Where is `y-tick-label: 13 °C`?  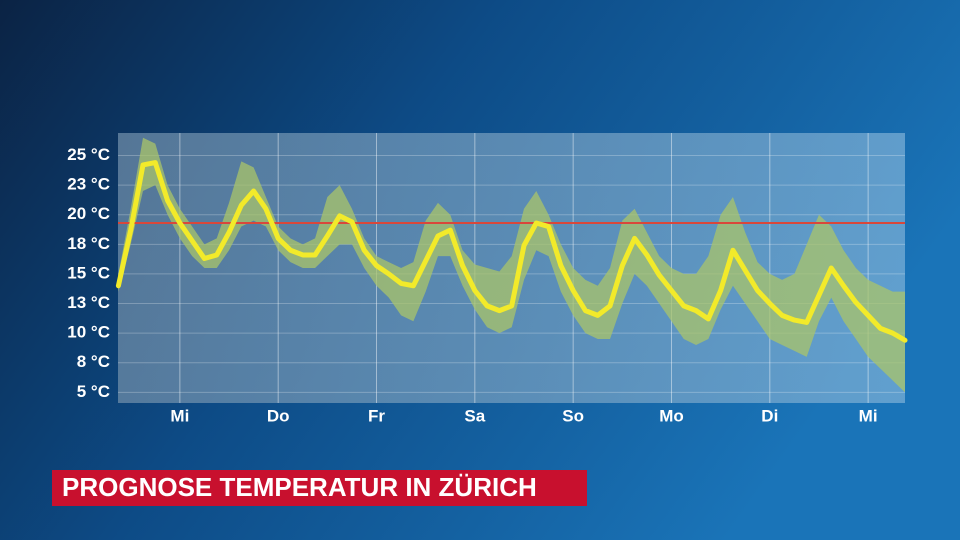 y-tick-label: 13 °C is located at coordinates (88, 302).